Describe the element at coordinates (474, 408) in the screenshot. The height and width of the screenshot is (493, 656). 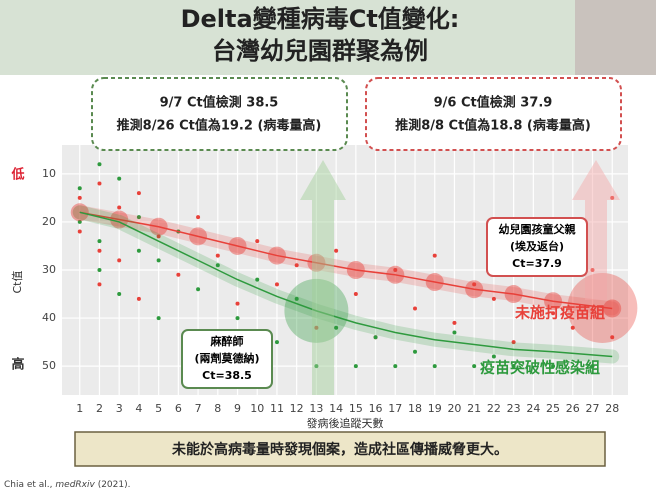
I see `x-tick-label: 21` at that location.